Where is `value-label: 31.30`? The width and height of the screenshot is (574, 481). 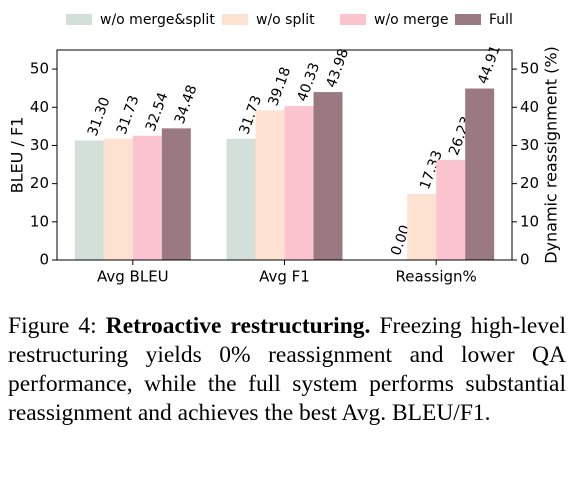 value-label: 31.30 is located at coordinates (99, 116).